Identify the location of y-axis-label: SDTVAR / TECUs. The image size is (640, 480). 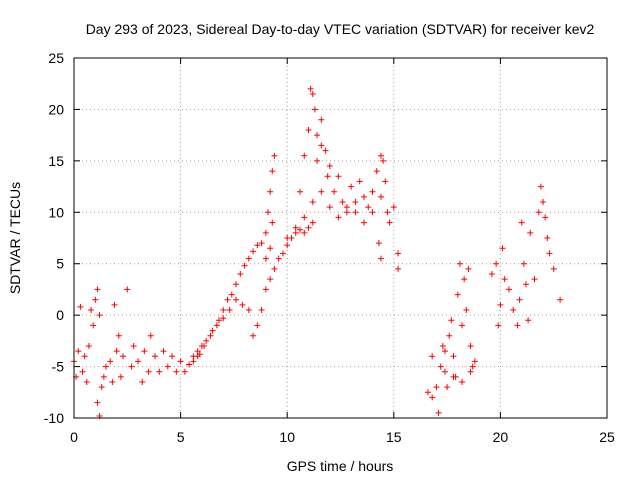
(15, 238).